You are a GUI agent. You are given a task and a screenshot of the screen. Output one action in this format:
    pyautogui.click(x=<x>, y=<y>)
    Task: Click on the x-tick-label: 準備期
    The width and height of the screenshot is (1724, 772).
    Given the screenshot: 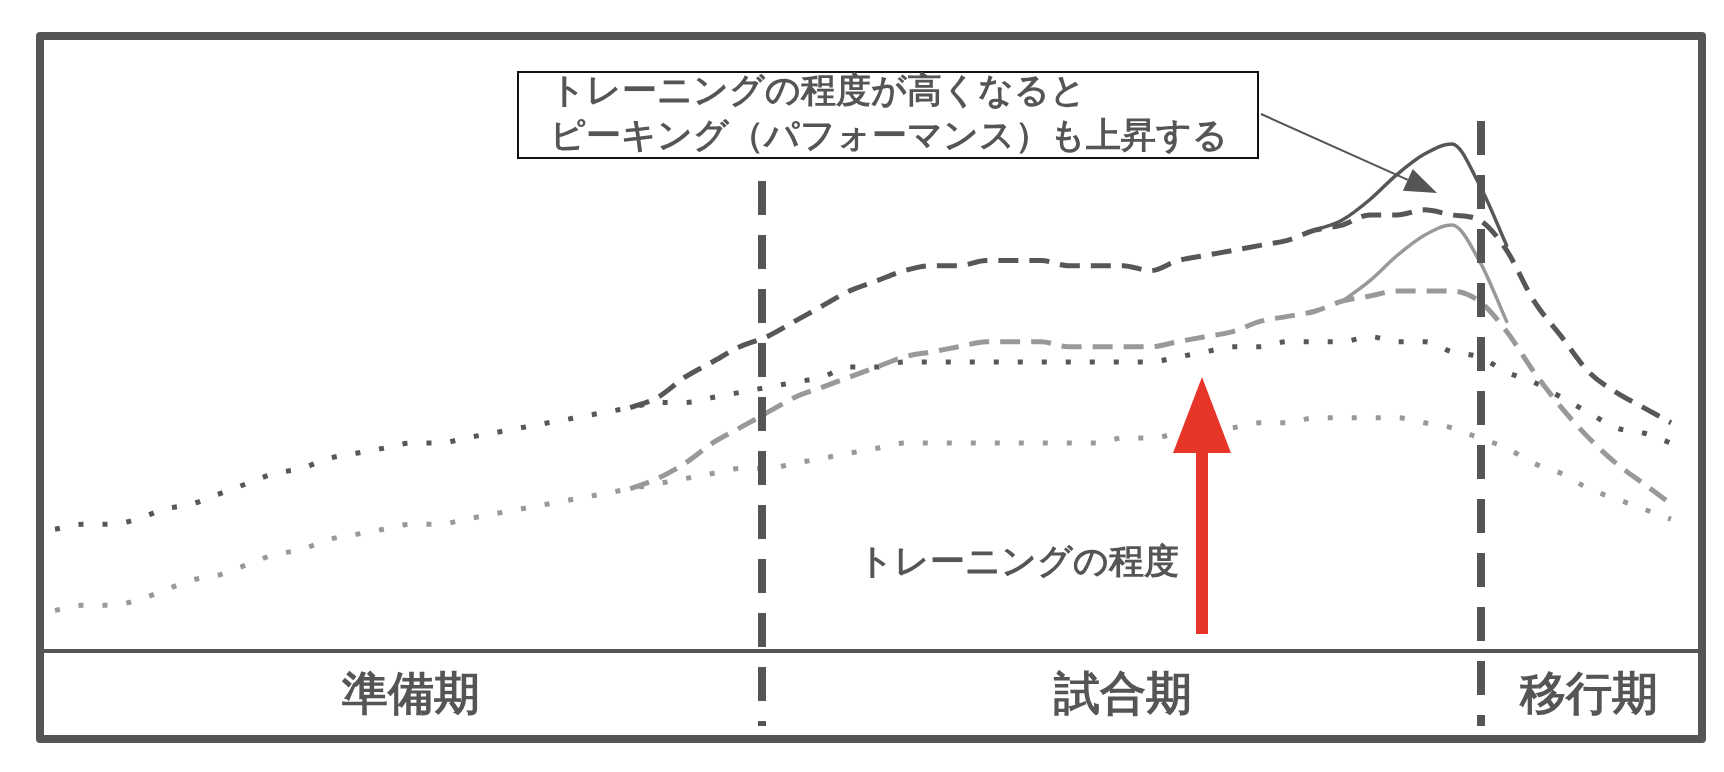 What is the action you would take?
    pyautogui.click(x=411, y=692)
    